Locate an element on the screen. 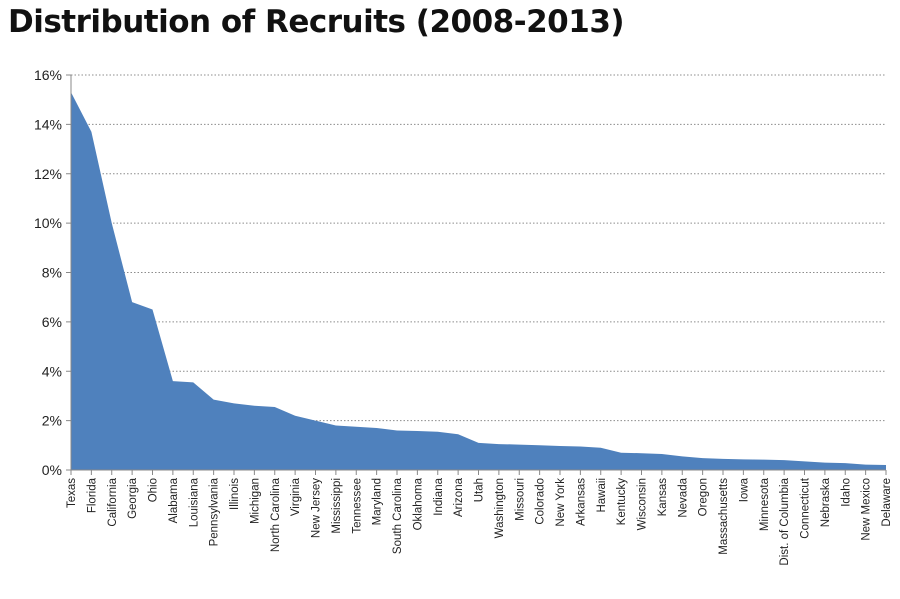  x-tick-label-oregon: Oregon is located at coordinates (704, 497).